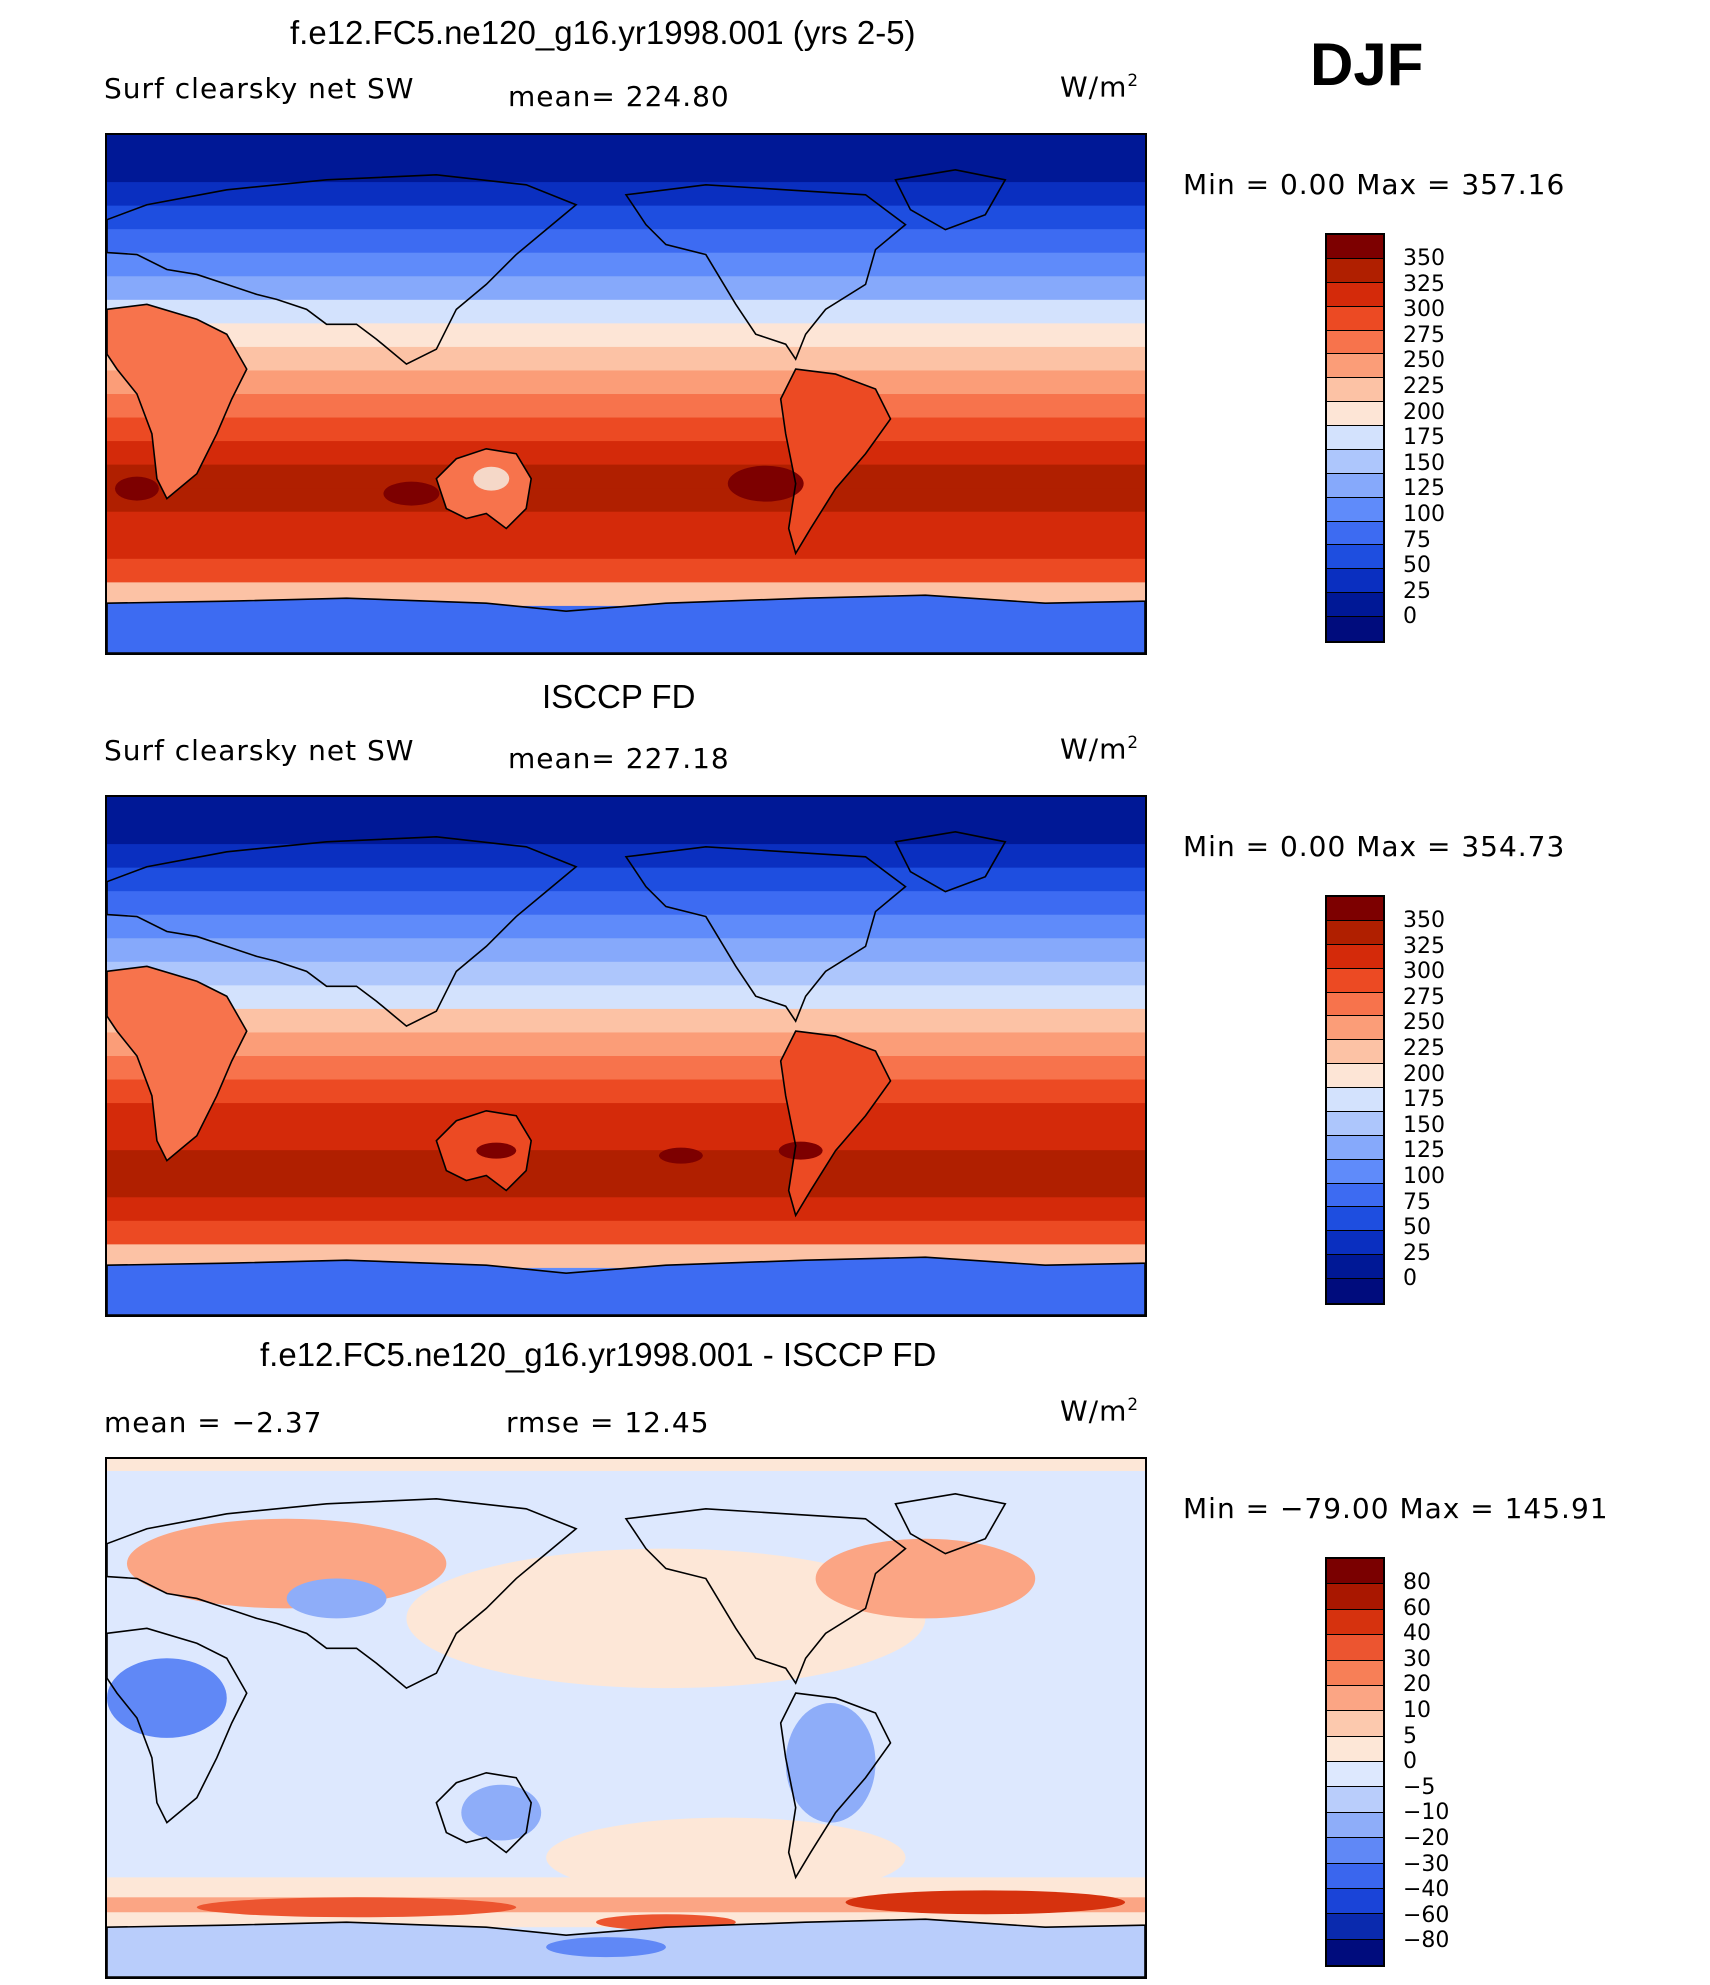  I want to click on panel-3-minmax: Min = −79.00 Max = 145.91, so click(1396, 1508).